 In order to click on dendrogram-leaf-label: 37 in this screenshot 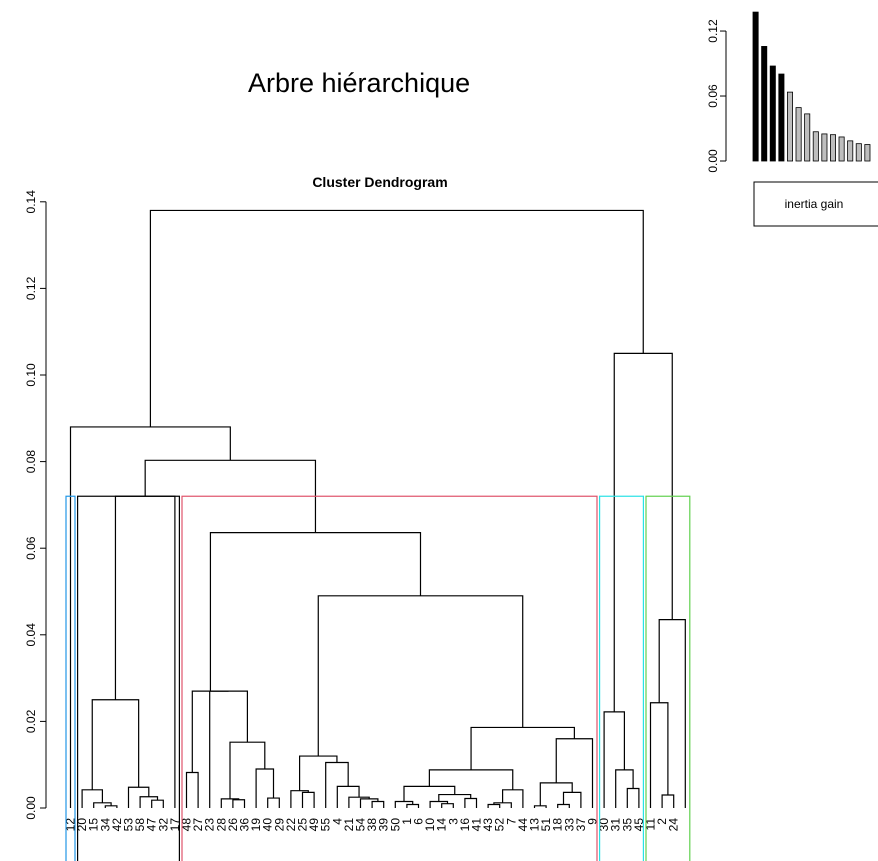, I will do `click(581, 825)`.